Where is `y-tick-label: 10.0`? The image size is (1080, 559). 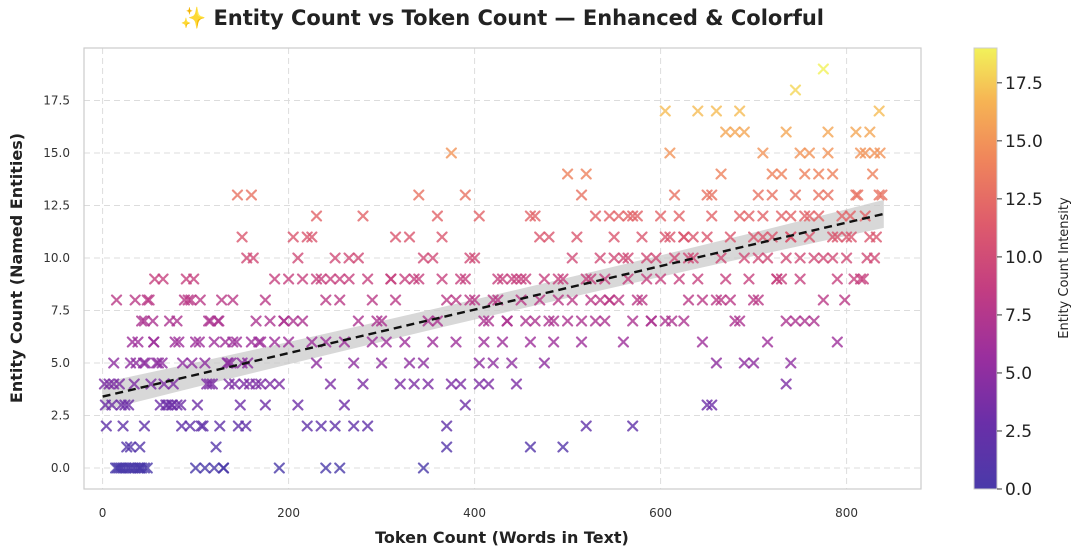 y-tick-label: 10.0 is located at coordinates (56, 258).